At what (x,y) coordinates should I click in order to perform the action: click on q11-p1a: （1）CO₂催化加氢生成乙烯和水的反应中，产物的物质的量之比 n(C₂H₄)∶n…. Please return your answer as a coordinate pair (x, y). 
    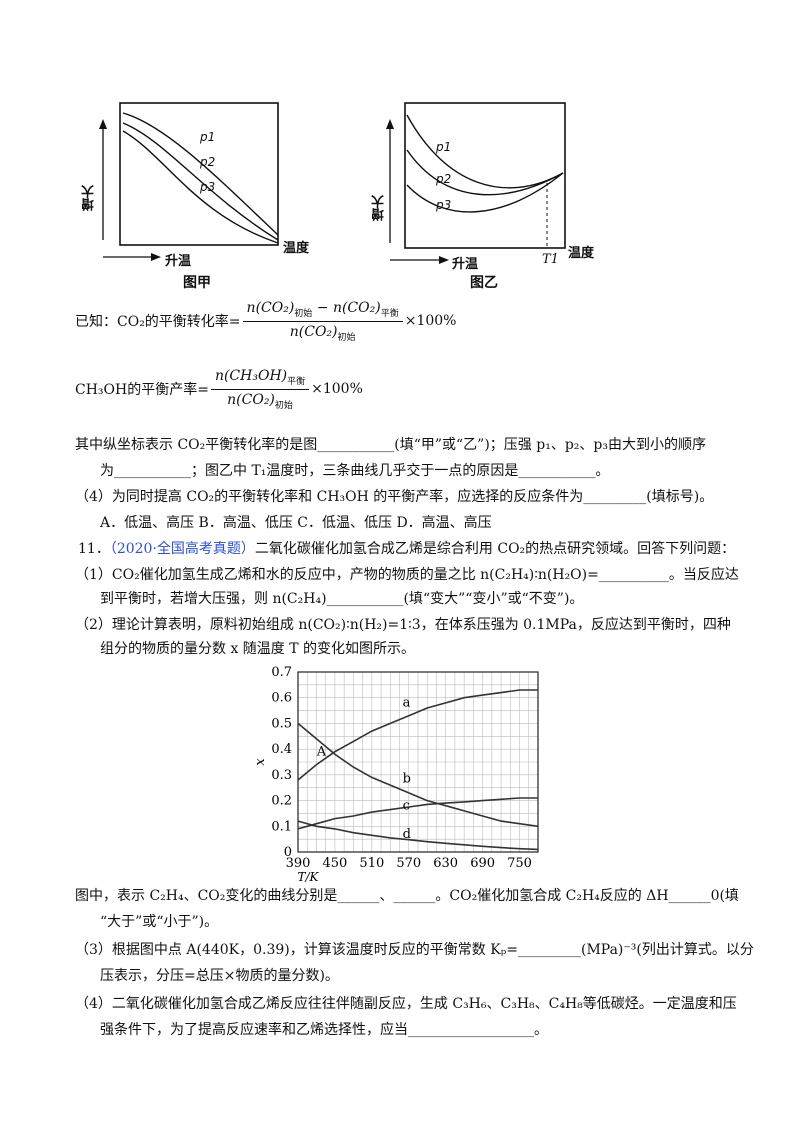
    Looking at the image, I should click on (407, 575).